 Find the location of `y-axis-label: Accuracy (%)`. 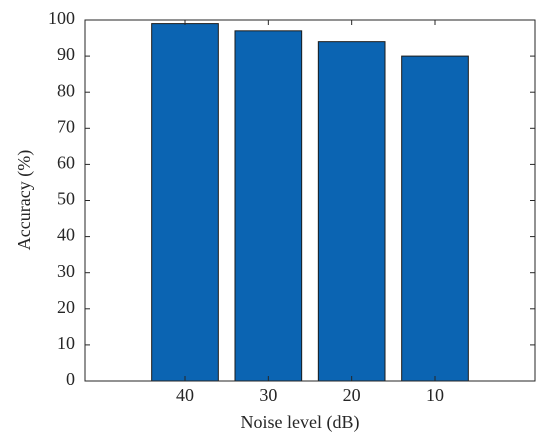

y-axis-label: Accuracy (%) is located at coordinates (24, 200).